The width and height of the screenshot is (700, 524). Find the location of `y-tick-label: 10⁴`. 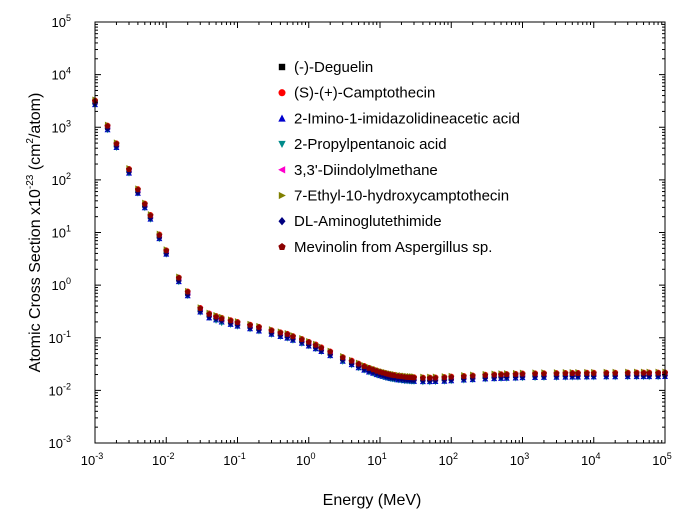

y-tick-label: 10⁴ is located at coordinates (61, 74).